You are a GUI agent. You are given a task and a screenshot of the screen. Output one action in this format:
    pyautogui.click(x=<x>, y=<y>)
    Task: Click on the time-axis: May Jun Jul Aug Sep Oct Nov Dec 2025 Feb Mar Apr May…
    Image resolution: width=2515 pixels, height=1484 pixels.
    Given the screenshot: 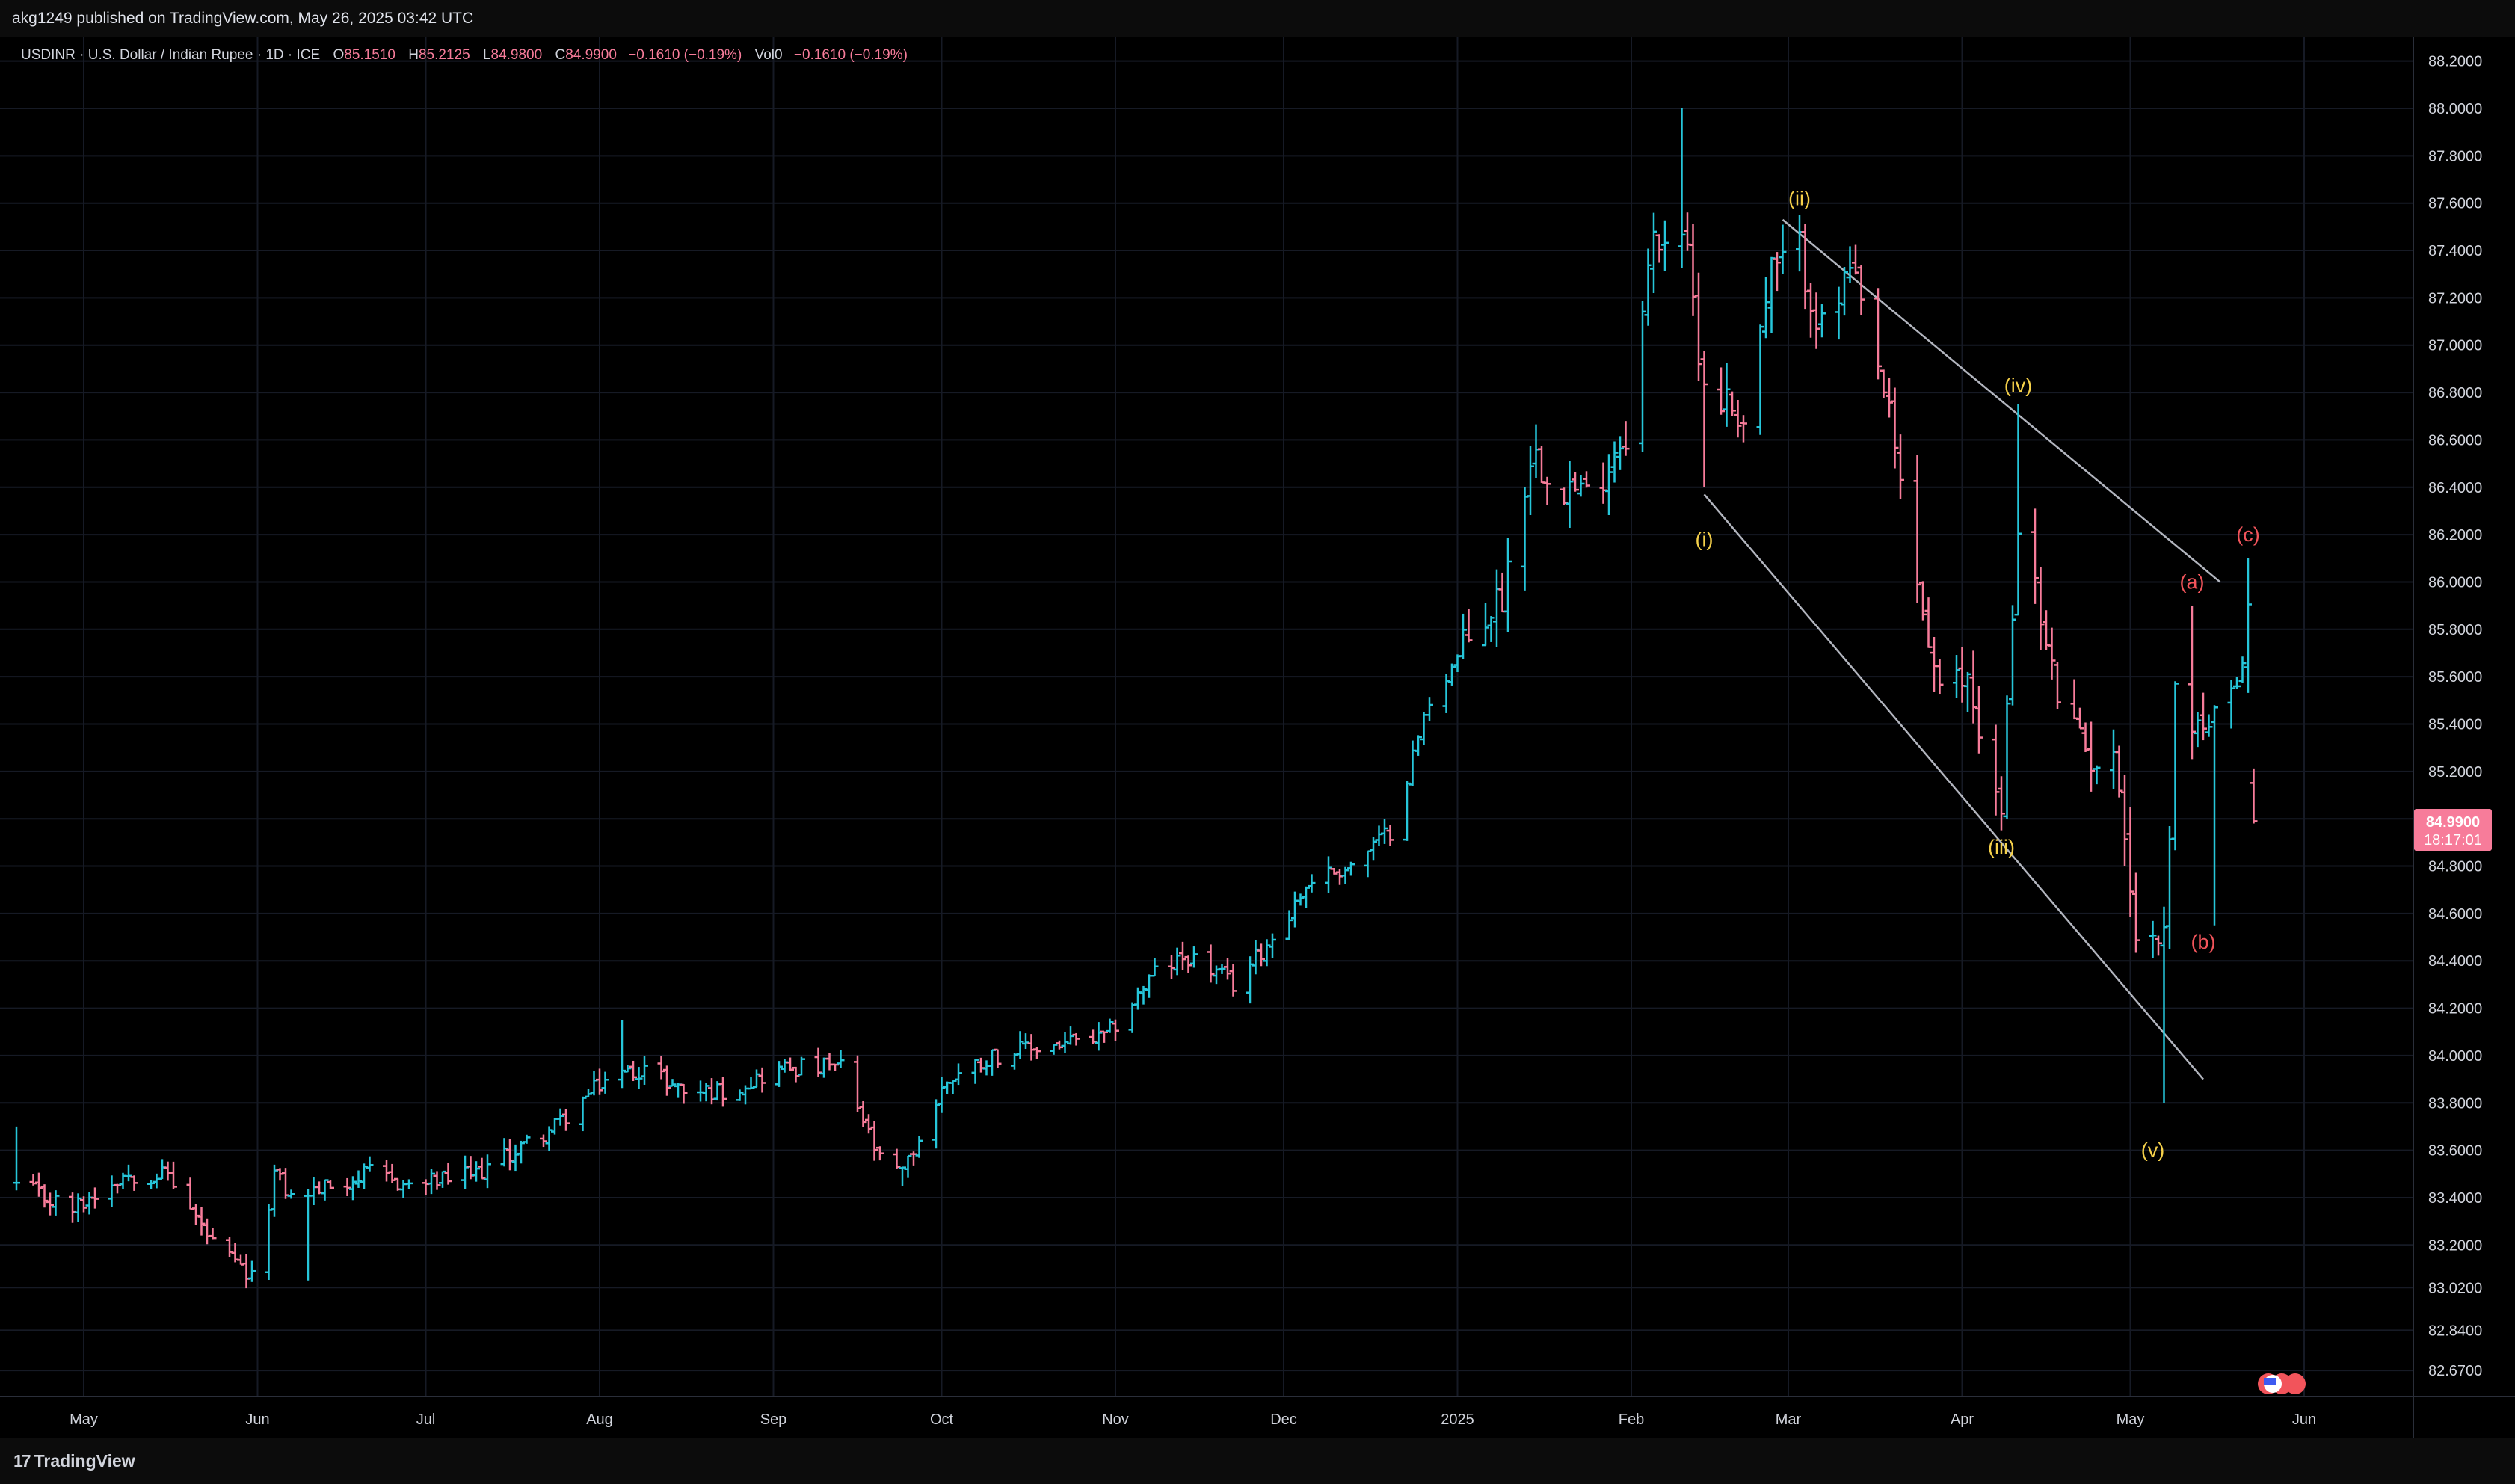 What is the action you would take?
    pyautogui.click(x=1193, y=1419)
    